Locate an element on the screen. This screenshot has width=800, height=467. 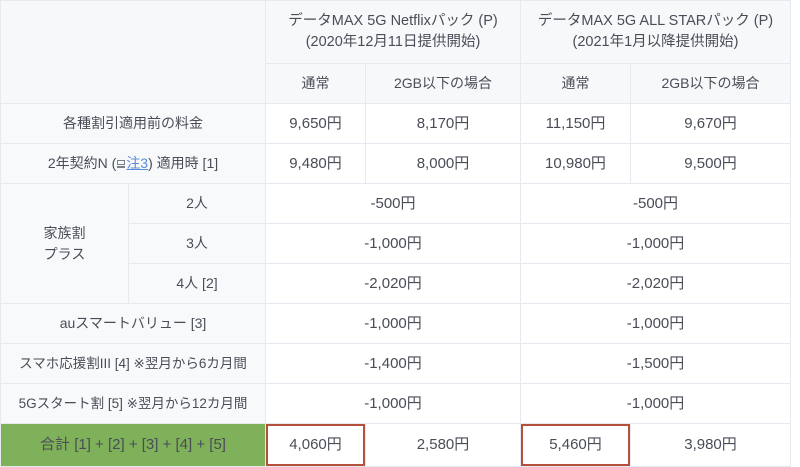
table-row-5g-start-discount: 5Gスタート割 [5] ※翌月から12カ月間 -1,000円 -1,000円 is located at coordinates (396, 403).